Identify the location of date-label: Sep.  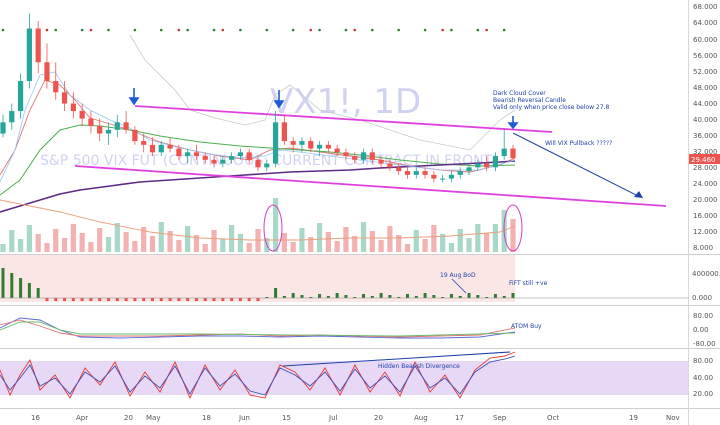
(500, 418).